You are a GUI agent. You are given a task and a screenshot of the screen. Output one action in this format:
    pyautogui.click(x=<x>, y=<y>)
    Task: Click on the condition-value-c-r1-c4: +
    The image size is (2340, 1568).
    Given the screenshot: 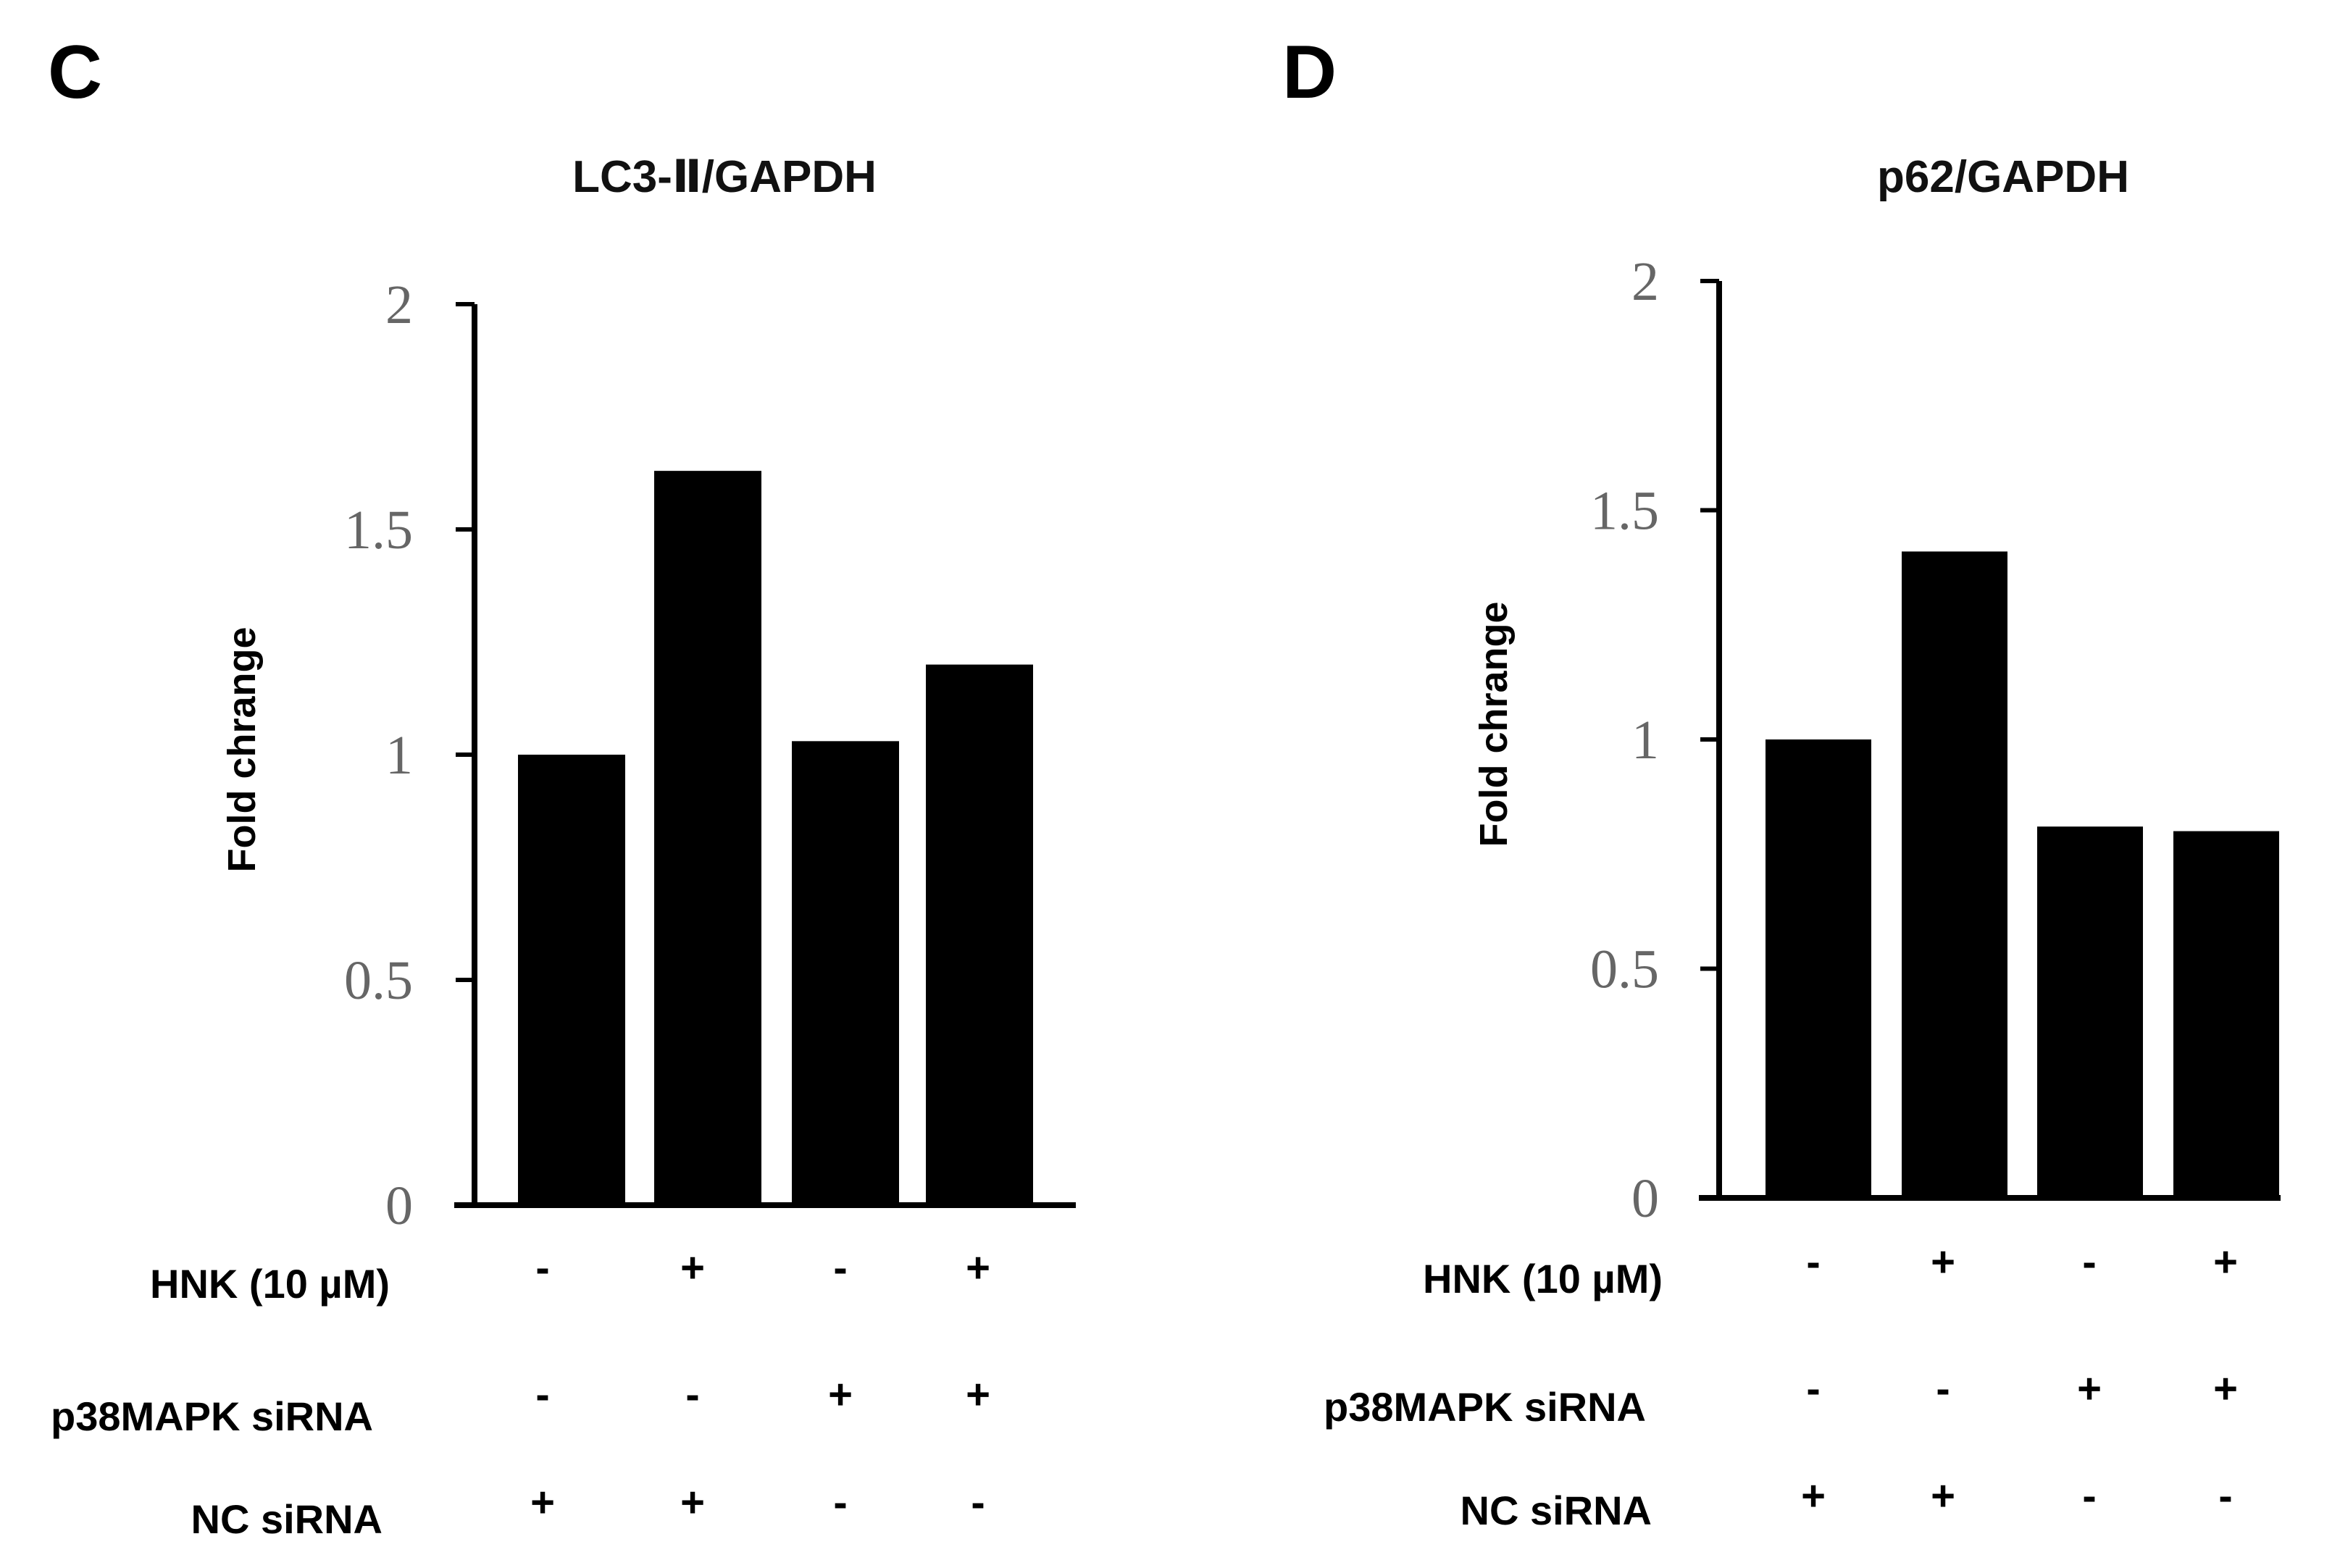 What is the action you would take?
    pyautogui.click(x=978, y=1267)
    